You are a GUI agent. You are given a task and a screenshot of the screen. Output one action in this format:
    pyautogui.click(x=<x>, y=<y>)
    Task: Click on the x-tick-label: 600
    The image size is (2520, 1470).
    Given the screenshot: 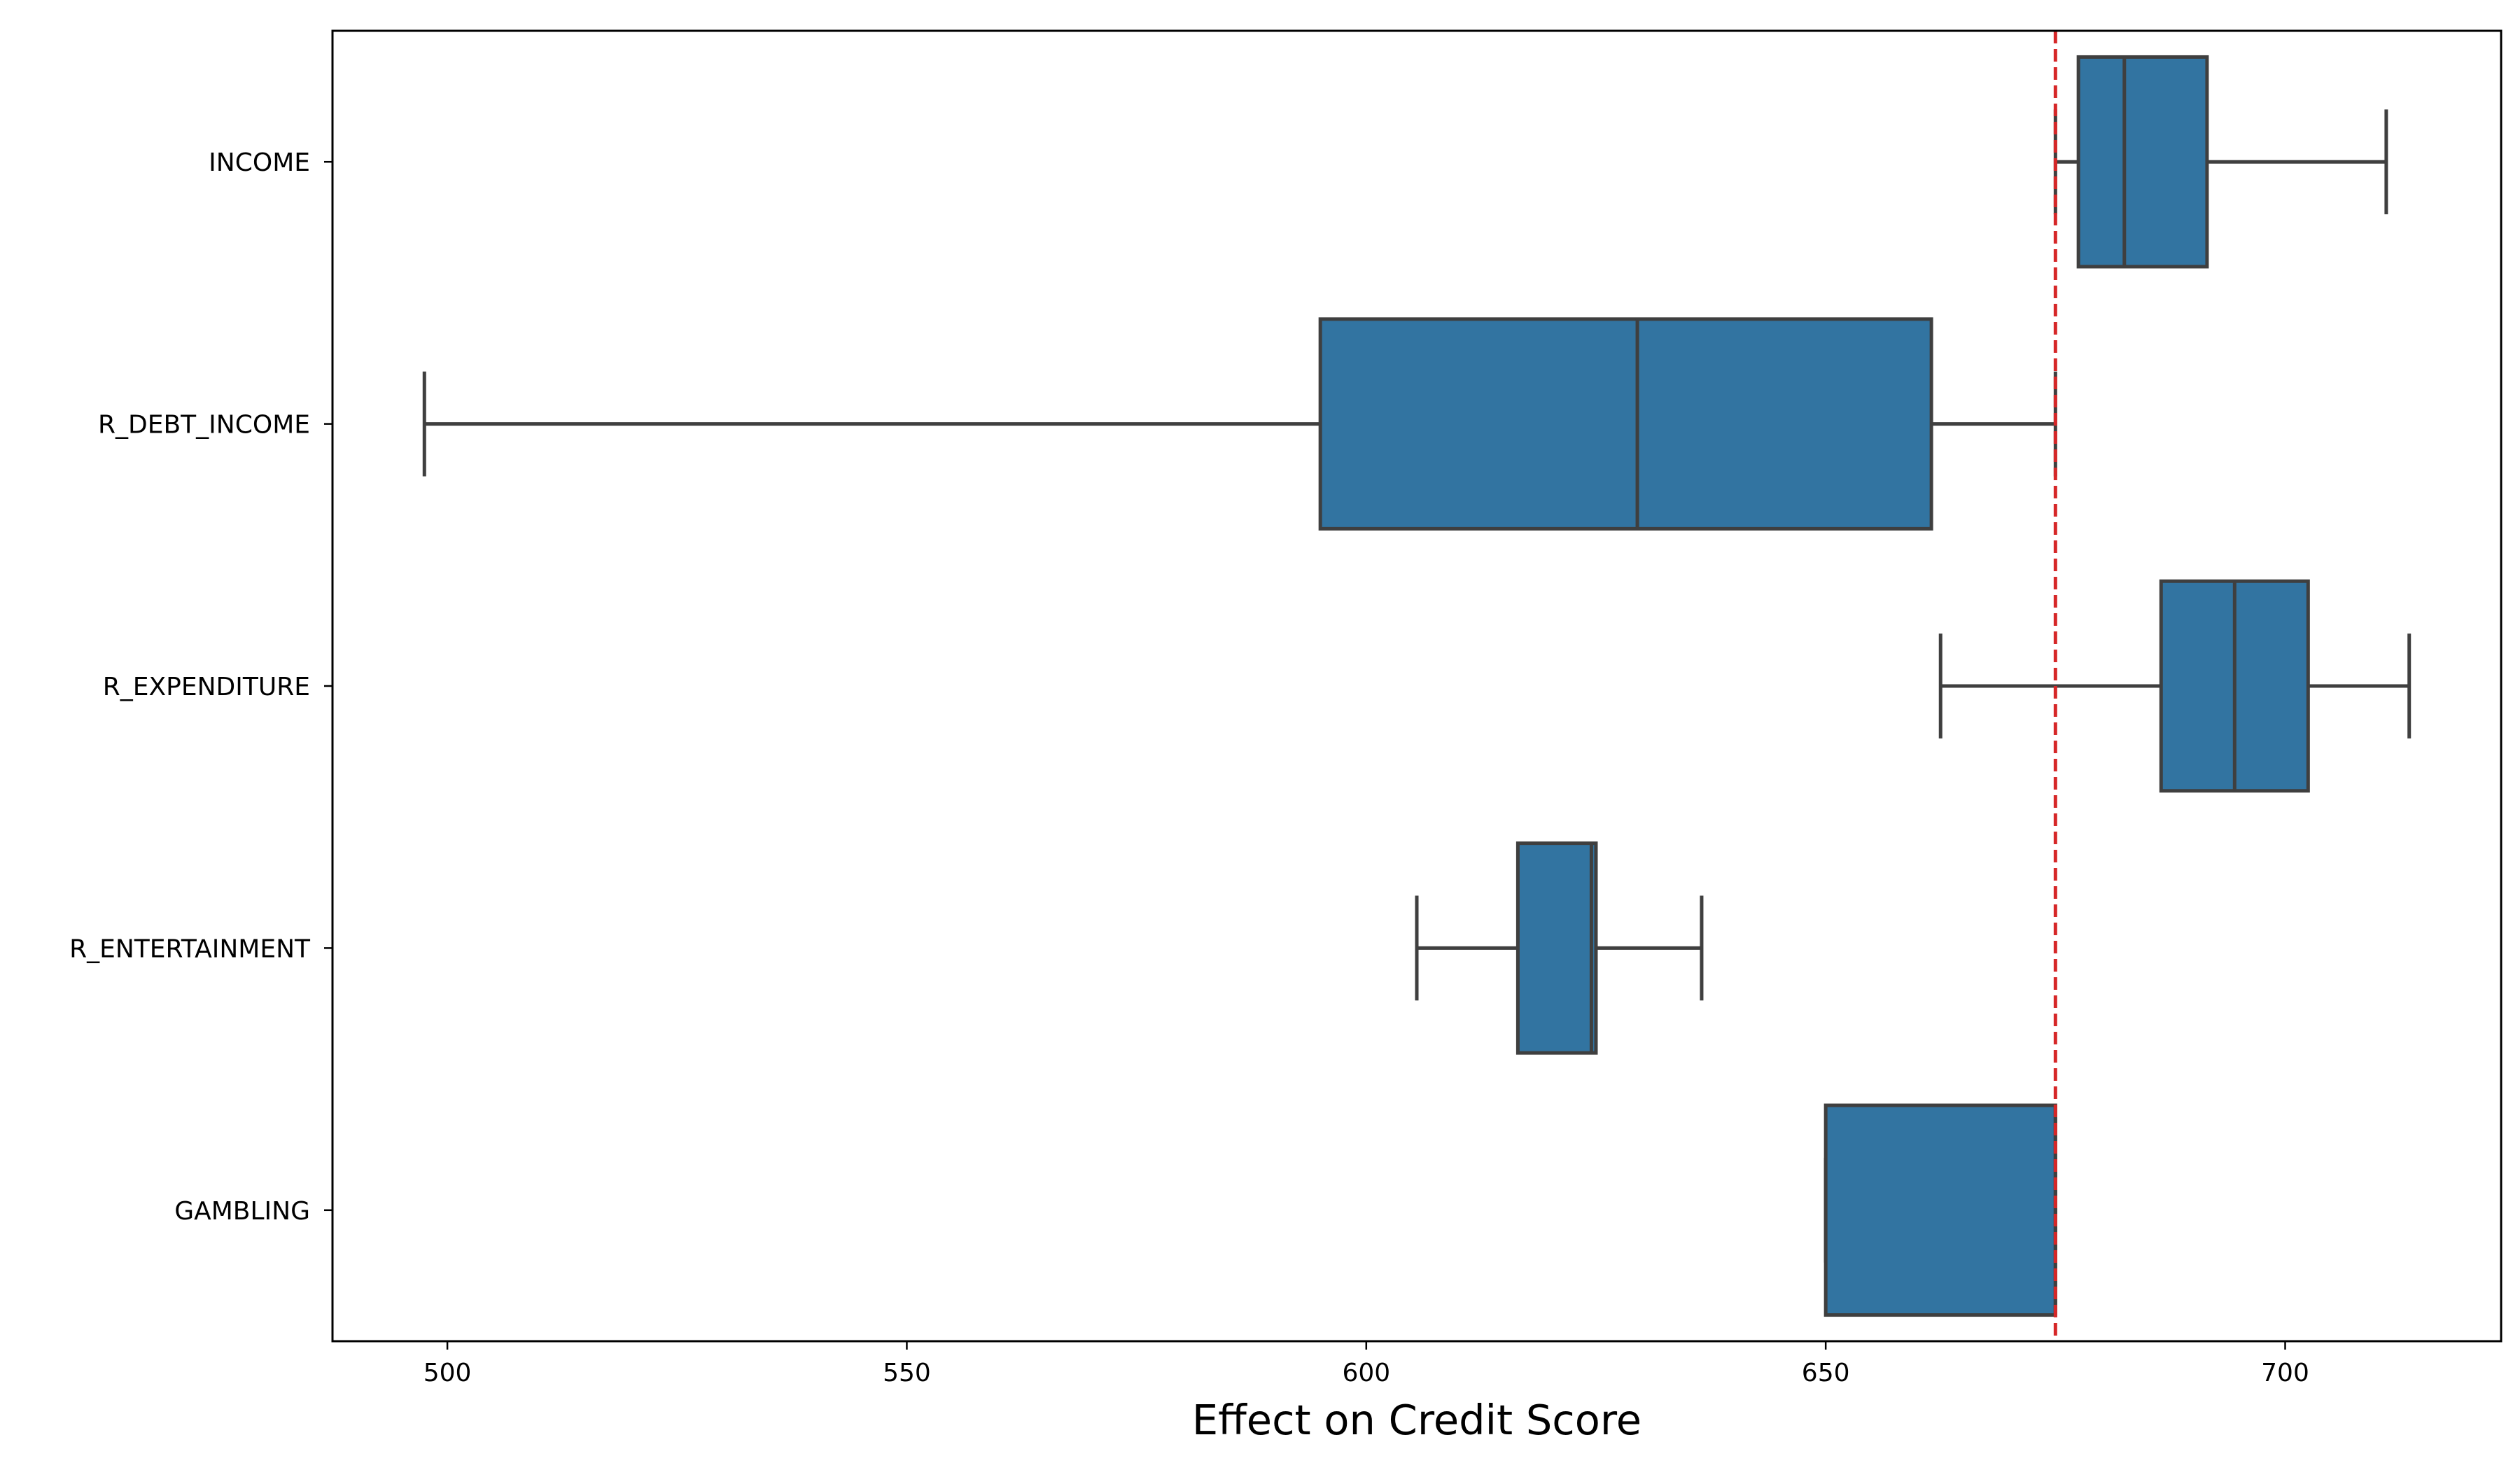 What is the action you would take?
    pyautogui.click(x=1366, y=1373)
    